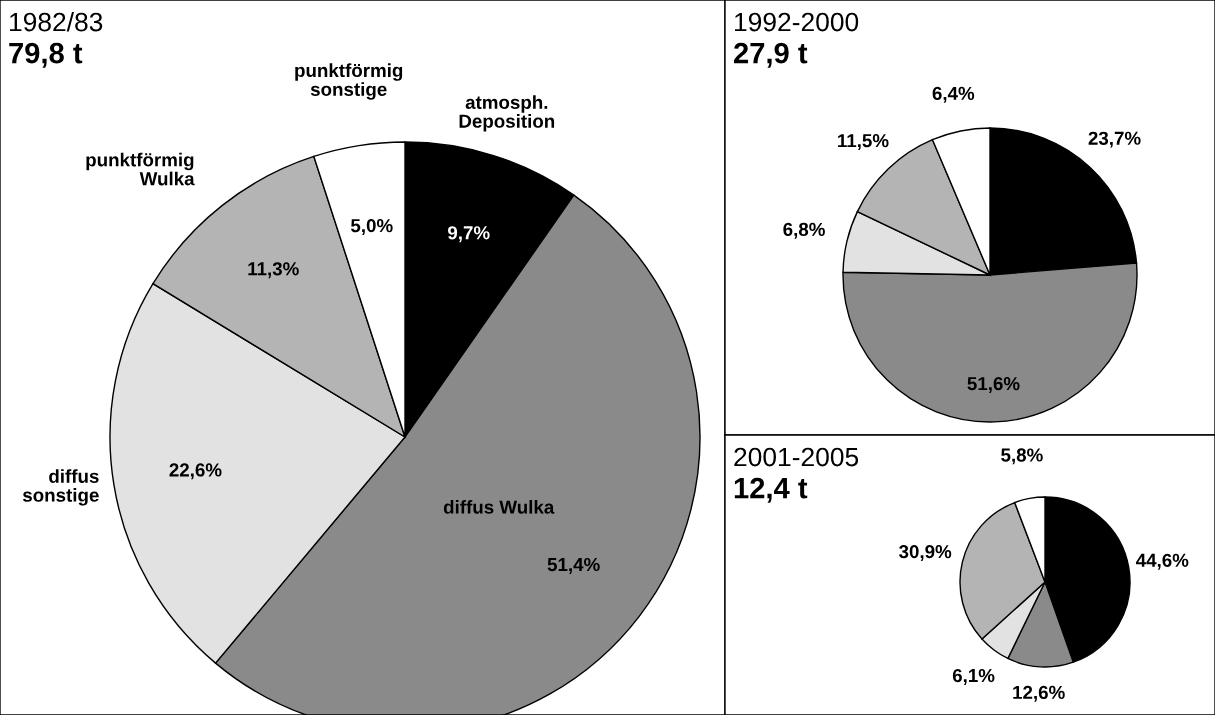 Image resolution: width=1215 pixels, height=715 pixels. I want to click on slice-label: punktförmig sonstige, so click(349, 81).